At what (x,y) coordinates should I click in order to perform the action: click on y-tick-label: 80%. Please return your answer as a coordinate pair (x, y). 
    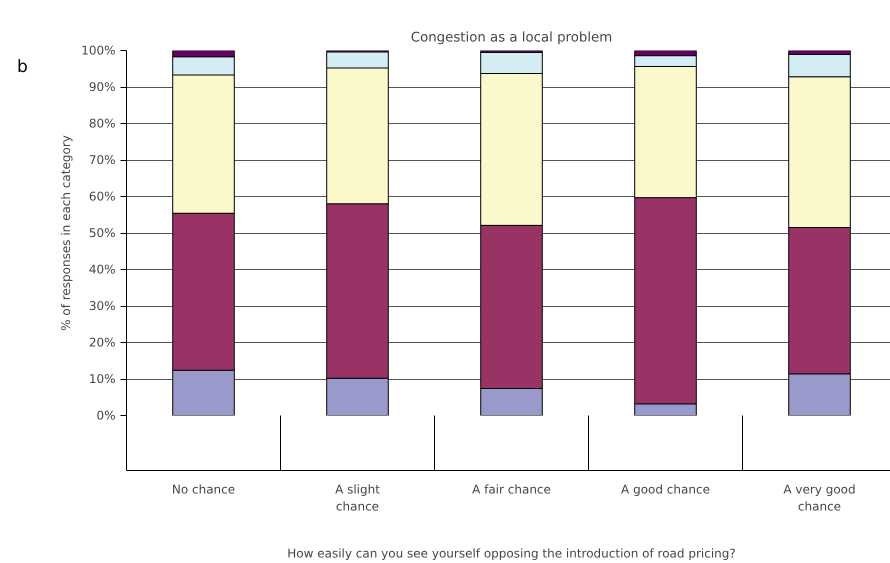
    Looking at the image, I should click on (102, 123).